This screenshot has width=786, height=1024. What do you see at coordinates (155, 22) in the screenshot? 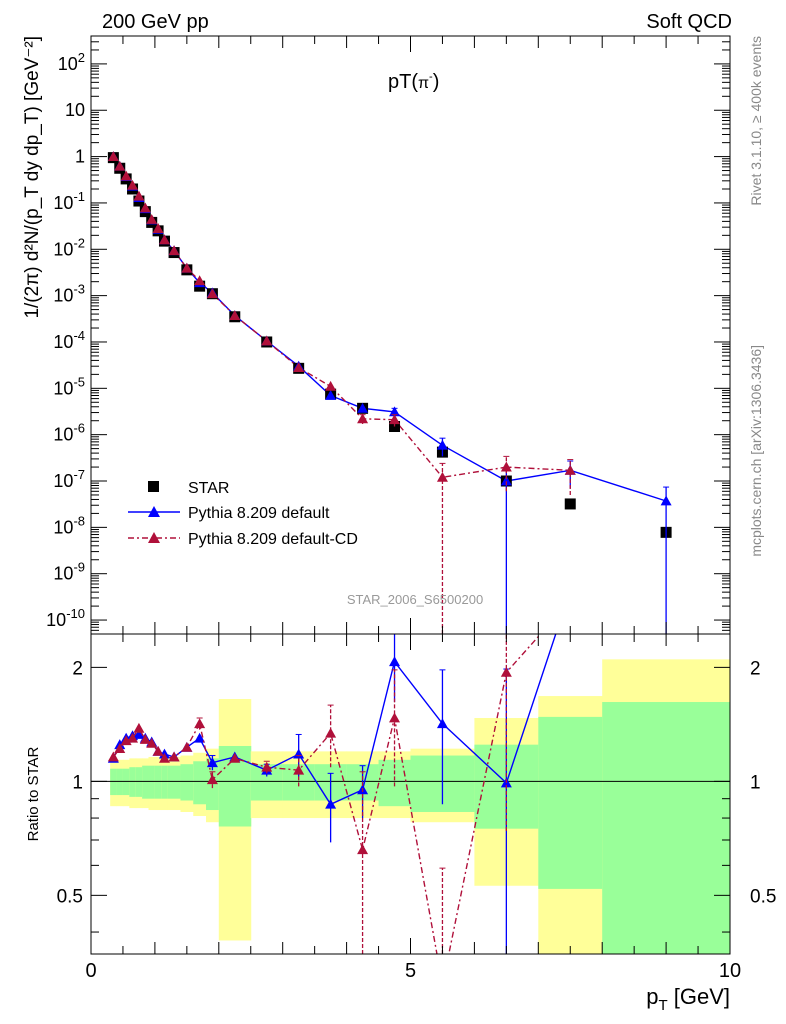
I see `header-left: 200 GeV pp` at bounding box center [155, 22].